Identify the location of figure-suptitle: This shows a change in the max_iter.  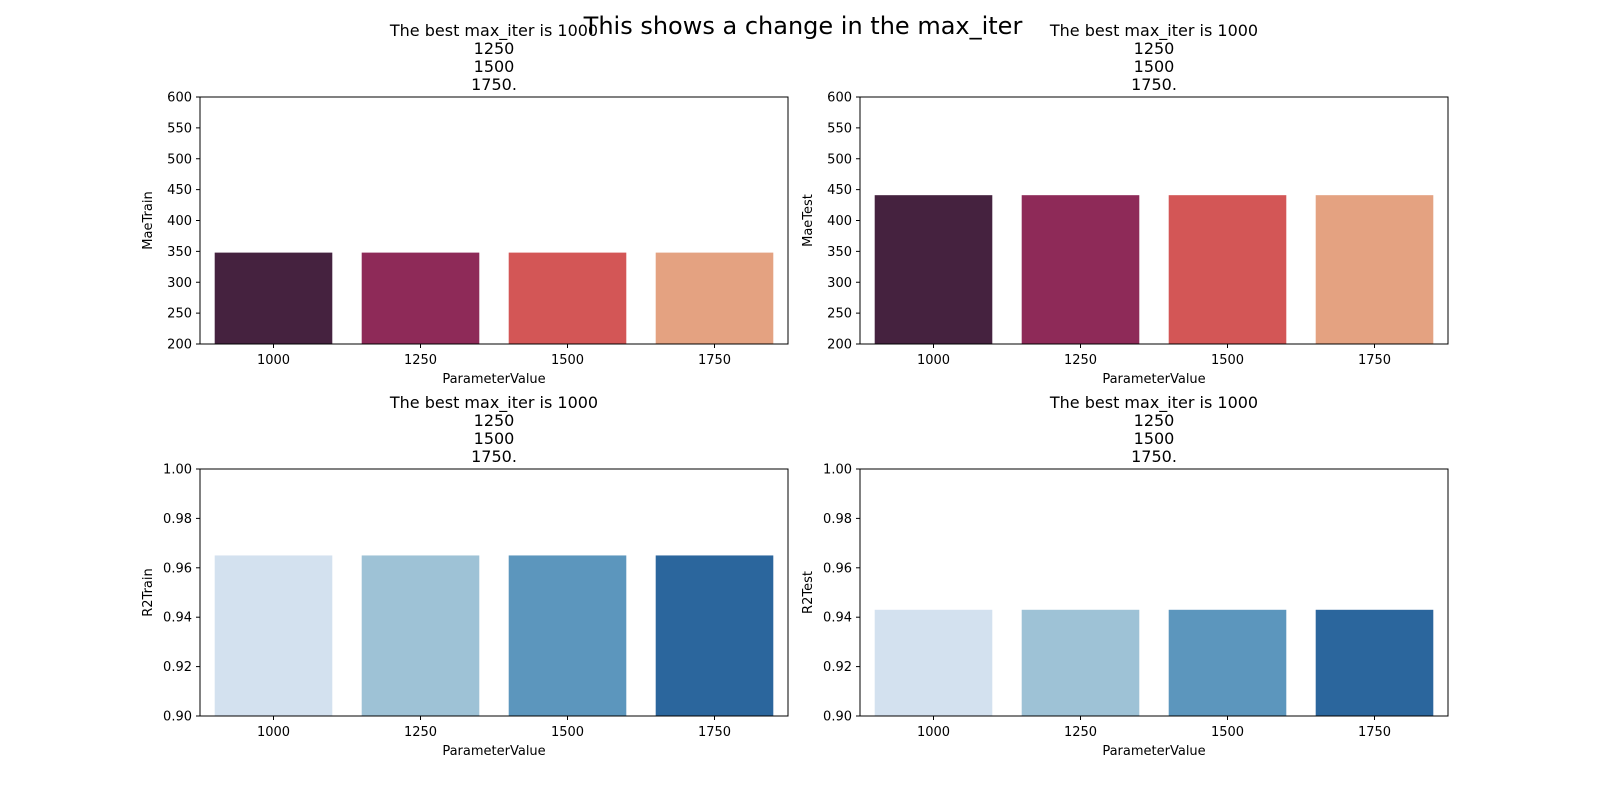
(803, 26).